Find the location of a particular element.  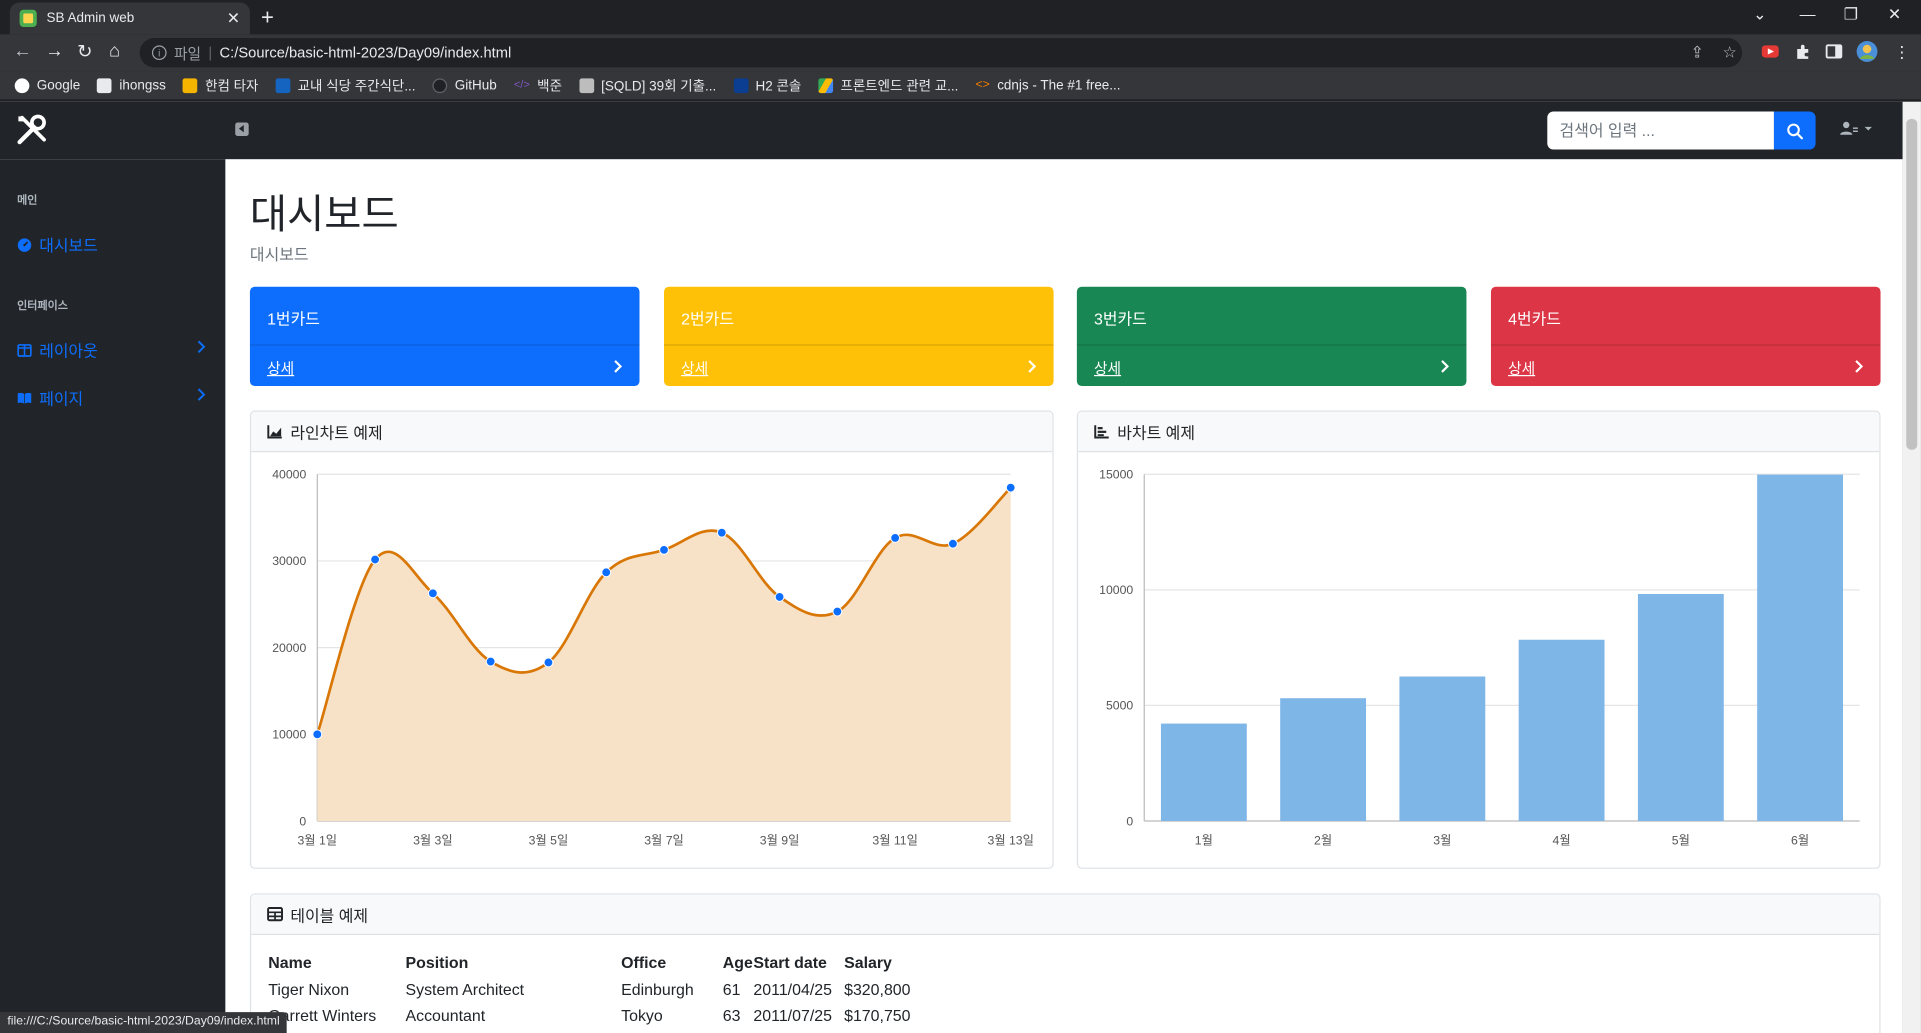

google-icon is located at coordinates (22, 85).